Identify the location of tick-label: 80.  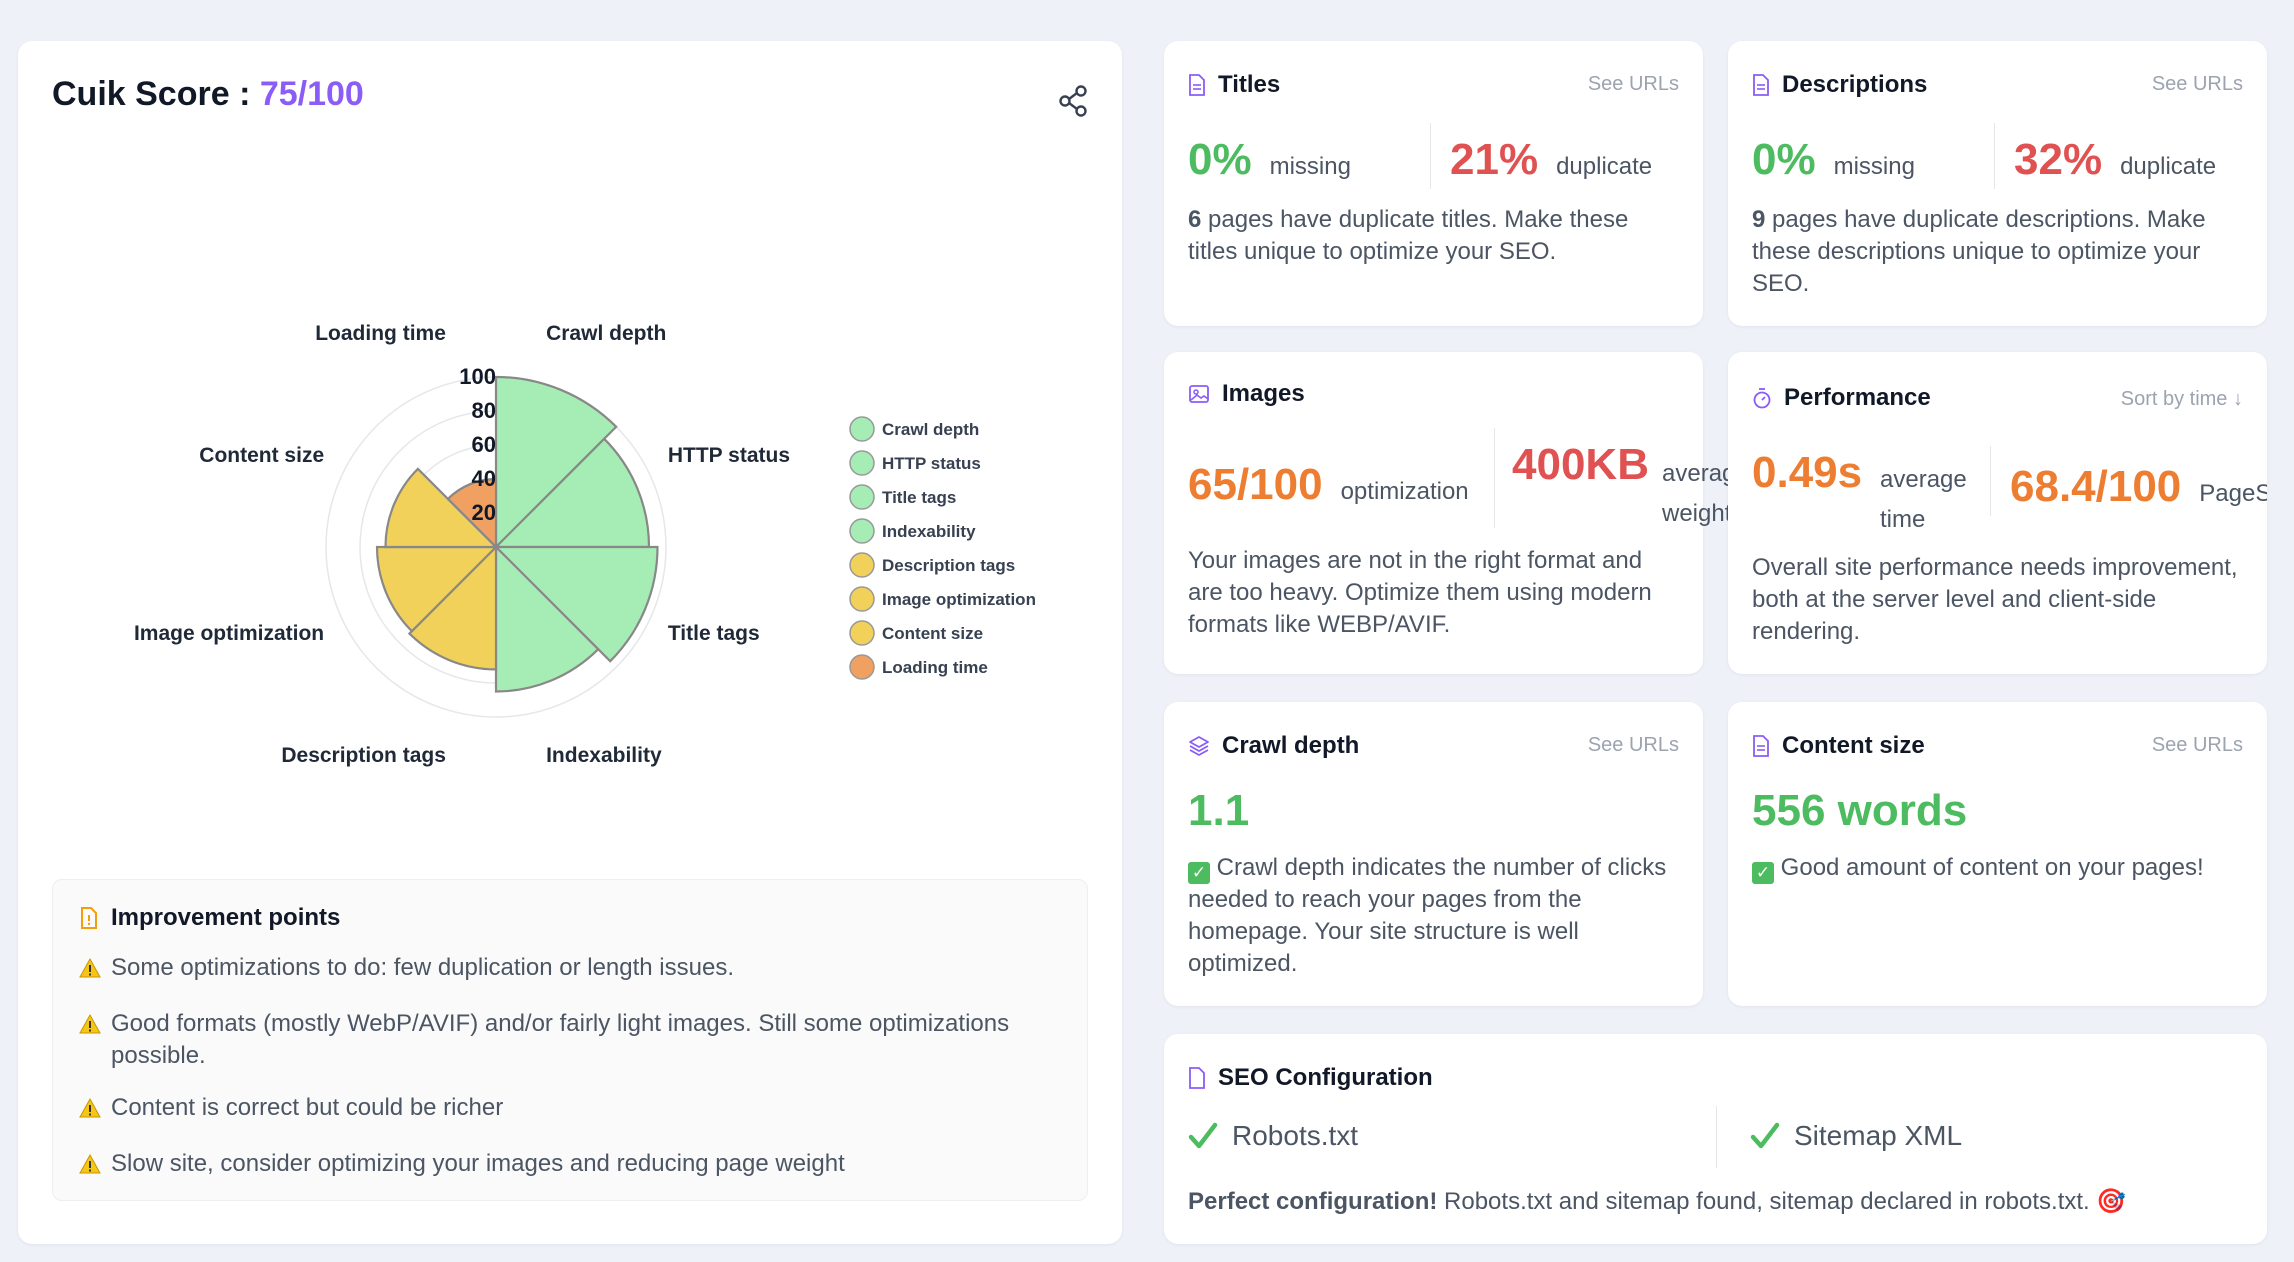
(484, 410).